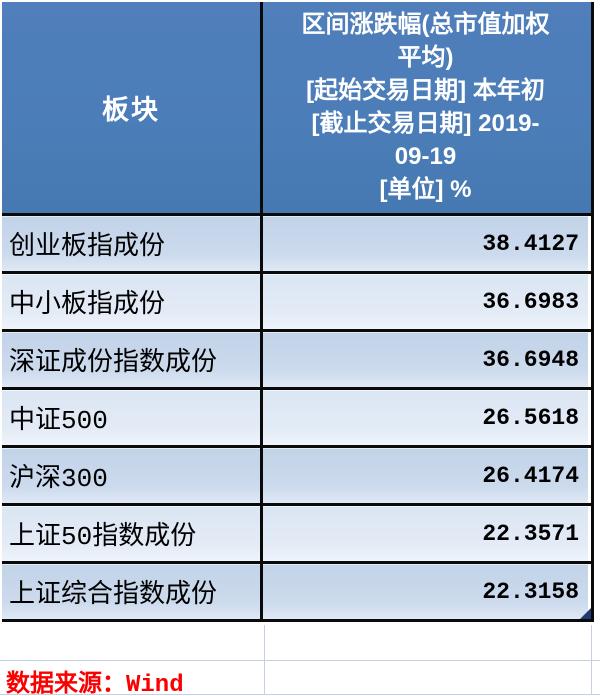  I want to click on header-line: 平均), so click(425, 57).